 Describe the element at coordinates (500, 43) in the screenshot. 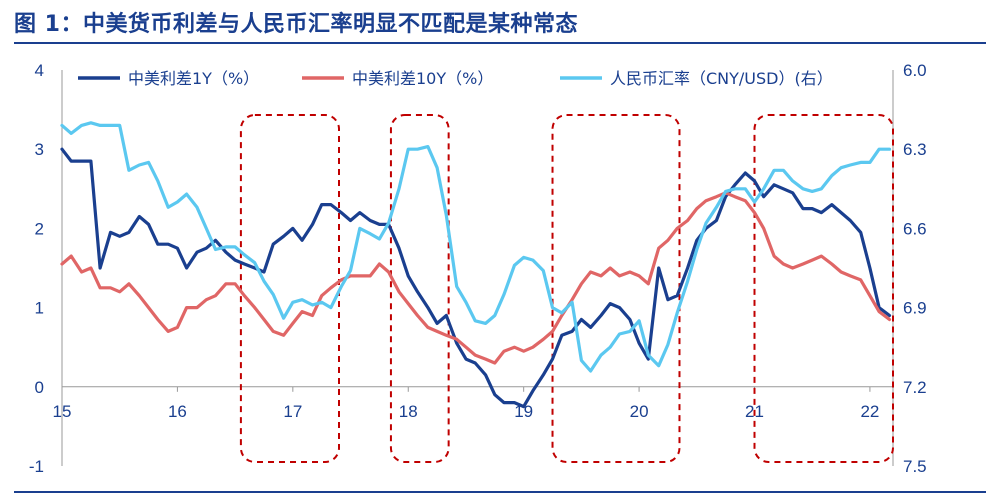

I see `title-rule` at that location.